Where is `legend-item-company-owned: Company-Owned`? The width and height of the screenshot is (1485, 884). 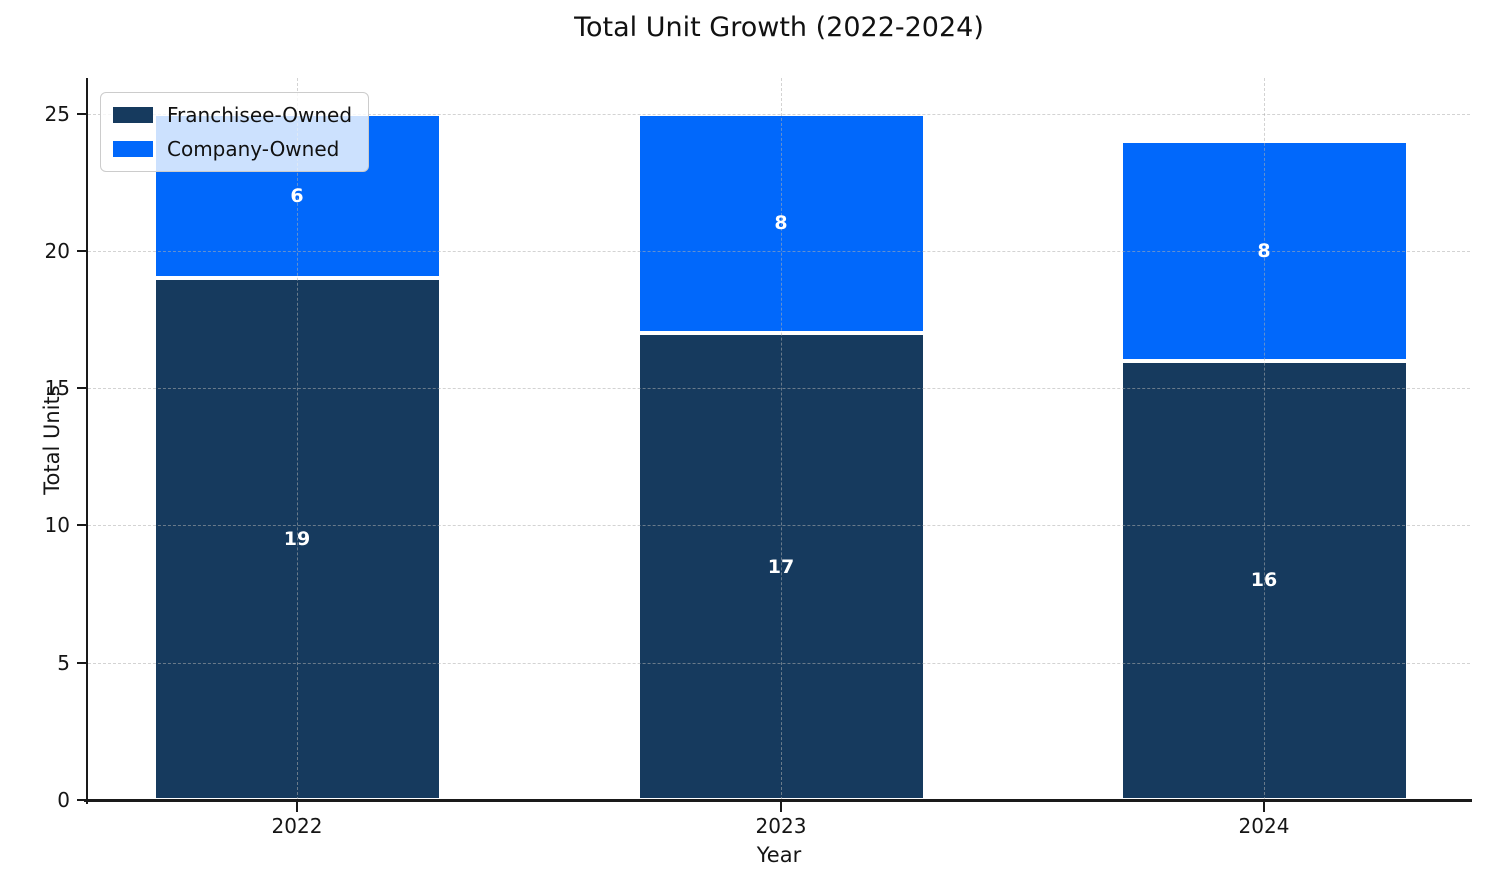 legend-item-company-owned: Company-Owned is located at coordinates (232, 149).